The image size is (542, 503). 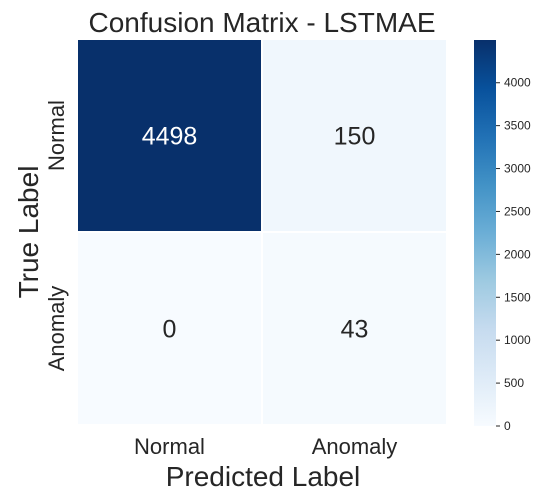 I want to click on cell-anomaly-anomaly-value: 43, so click(x=355, y=330).